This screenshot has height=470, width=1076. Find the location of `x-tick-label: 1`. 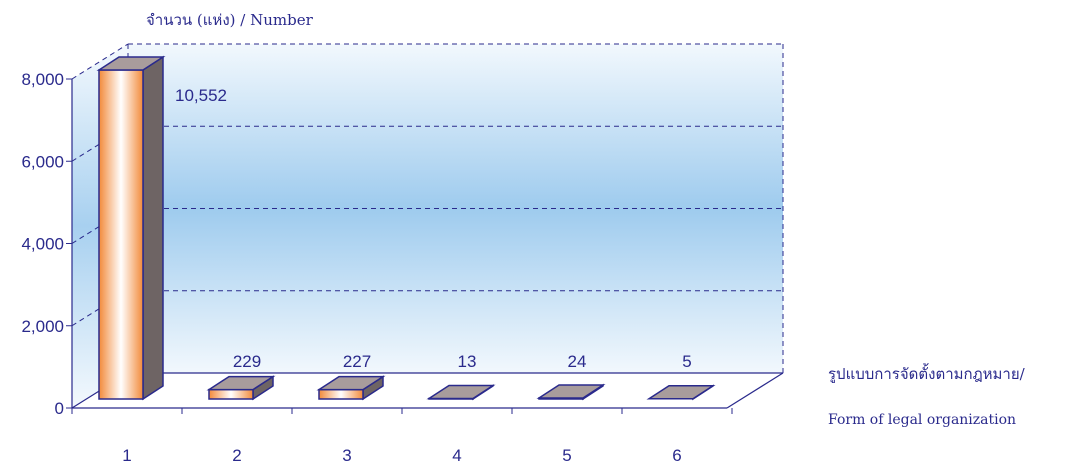

x-tick-label: 1 is located at coordinates (126, 455).